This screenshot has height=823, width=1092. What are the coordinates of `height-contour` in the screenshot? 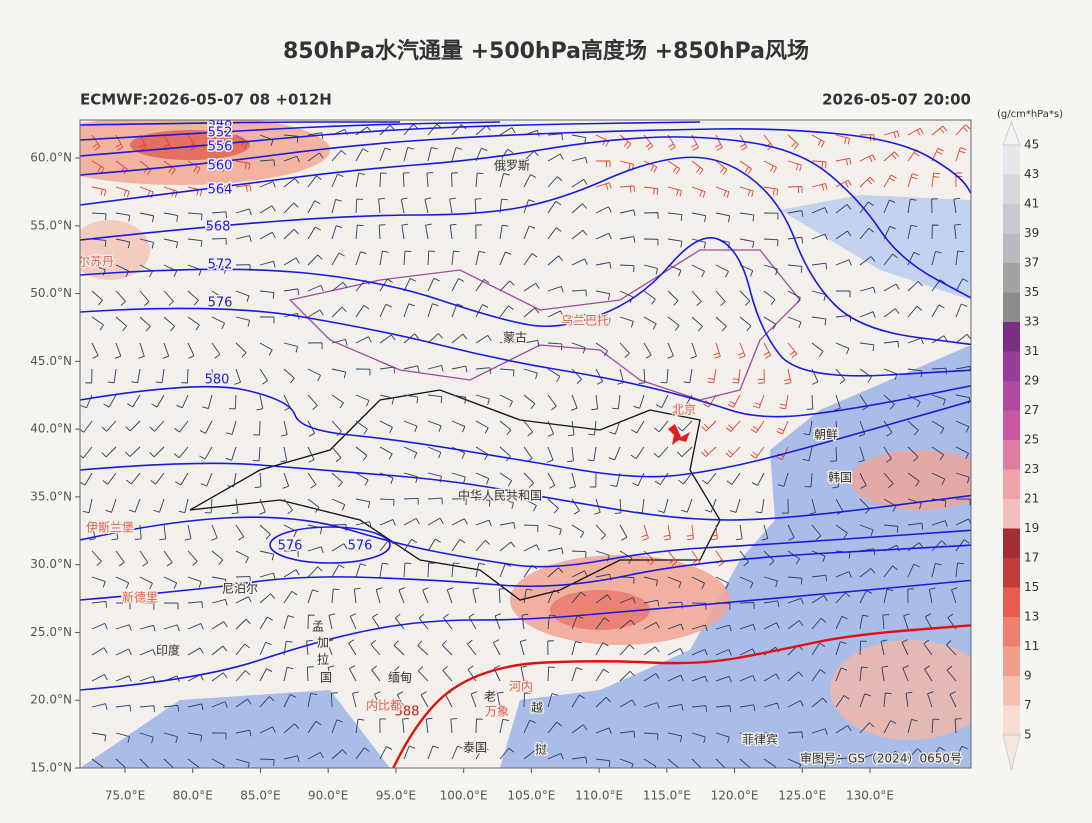 It's located at (525, 161).